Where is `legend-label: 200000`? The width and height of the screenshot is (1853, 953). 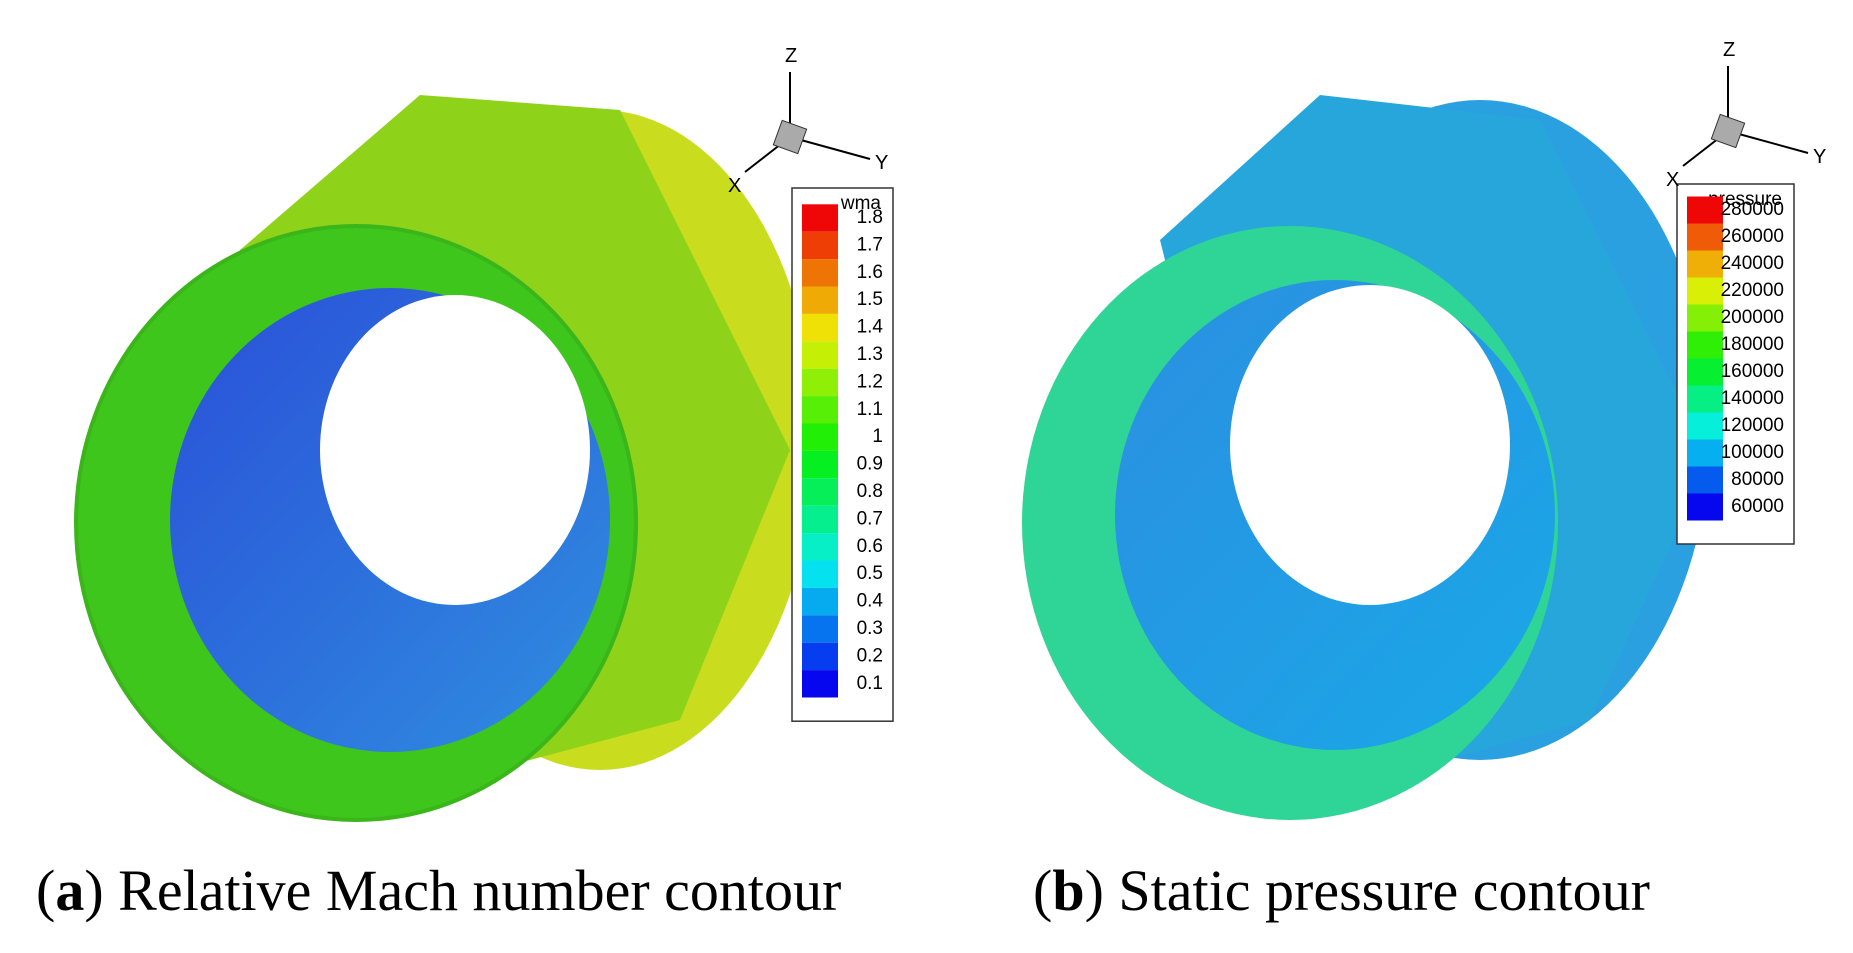 legend-label: 200000 is located at coordinates (1752, 317).